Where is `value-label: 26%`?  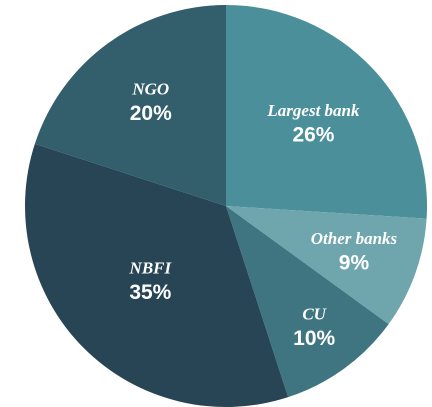
value-label: 26% is located at coordinates (313, 134).